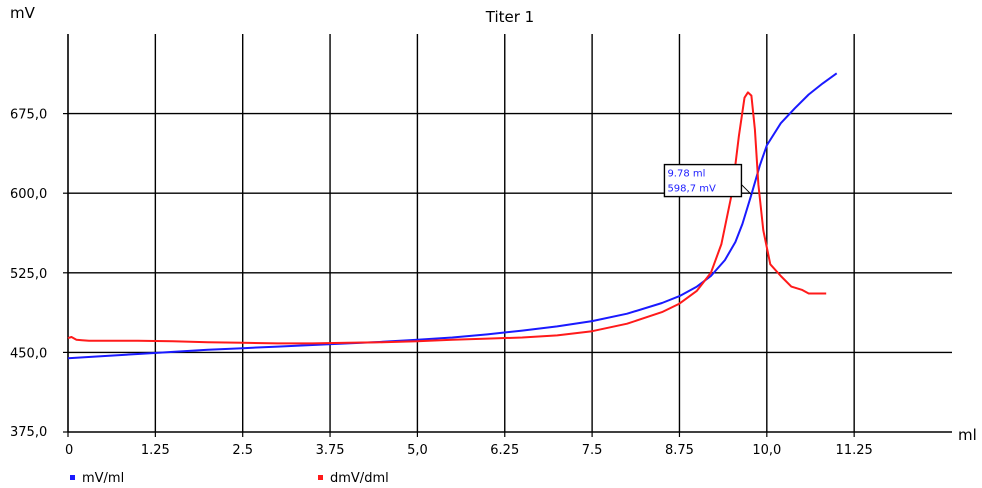 This screenshot has height=488, width=982. Describe the element at coordinates (686, 174) in the screenshot. I see `tooltip-x-value: 9.78 ml` at that location.